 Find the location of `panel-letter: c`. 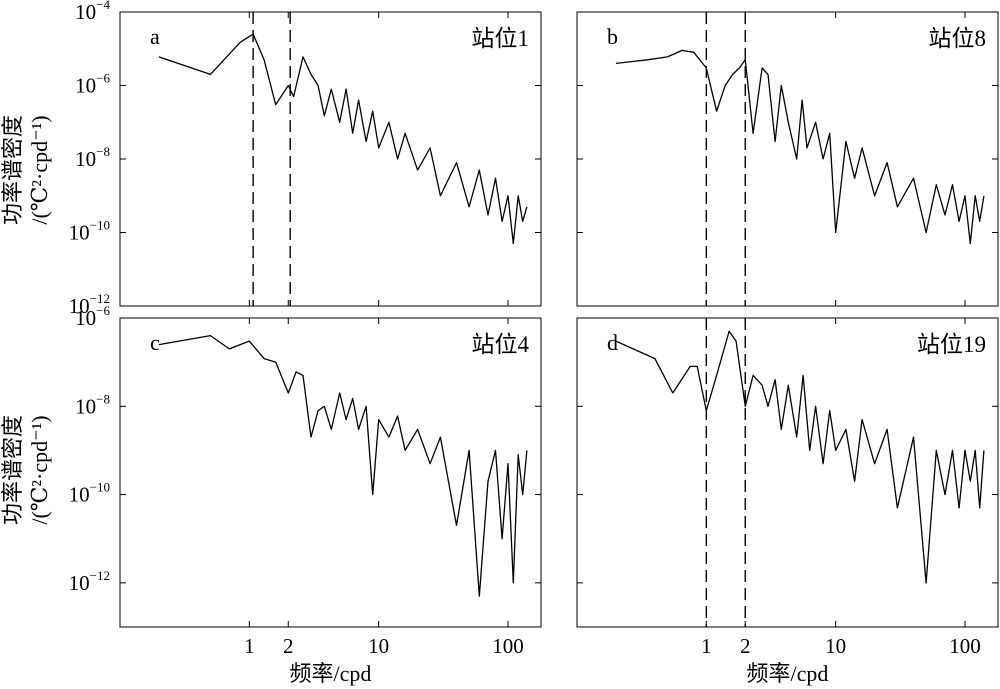

panel-letter: c is located at coordinates (155, 342).